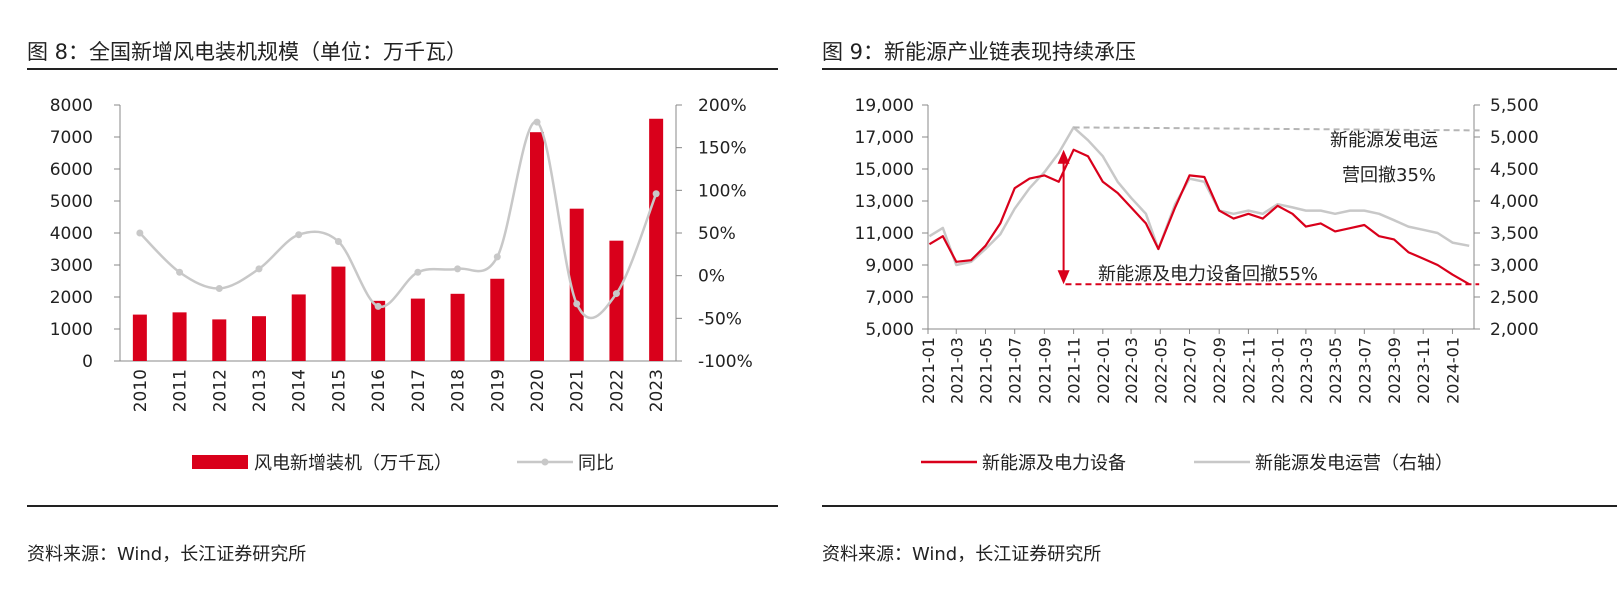 This screenshot has width=1617, height=595. Describe the element at coordinates (87, 362) in the screenshot. I see `left-y-tick-label: 0` at that location.